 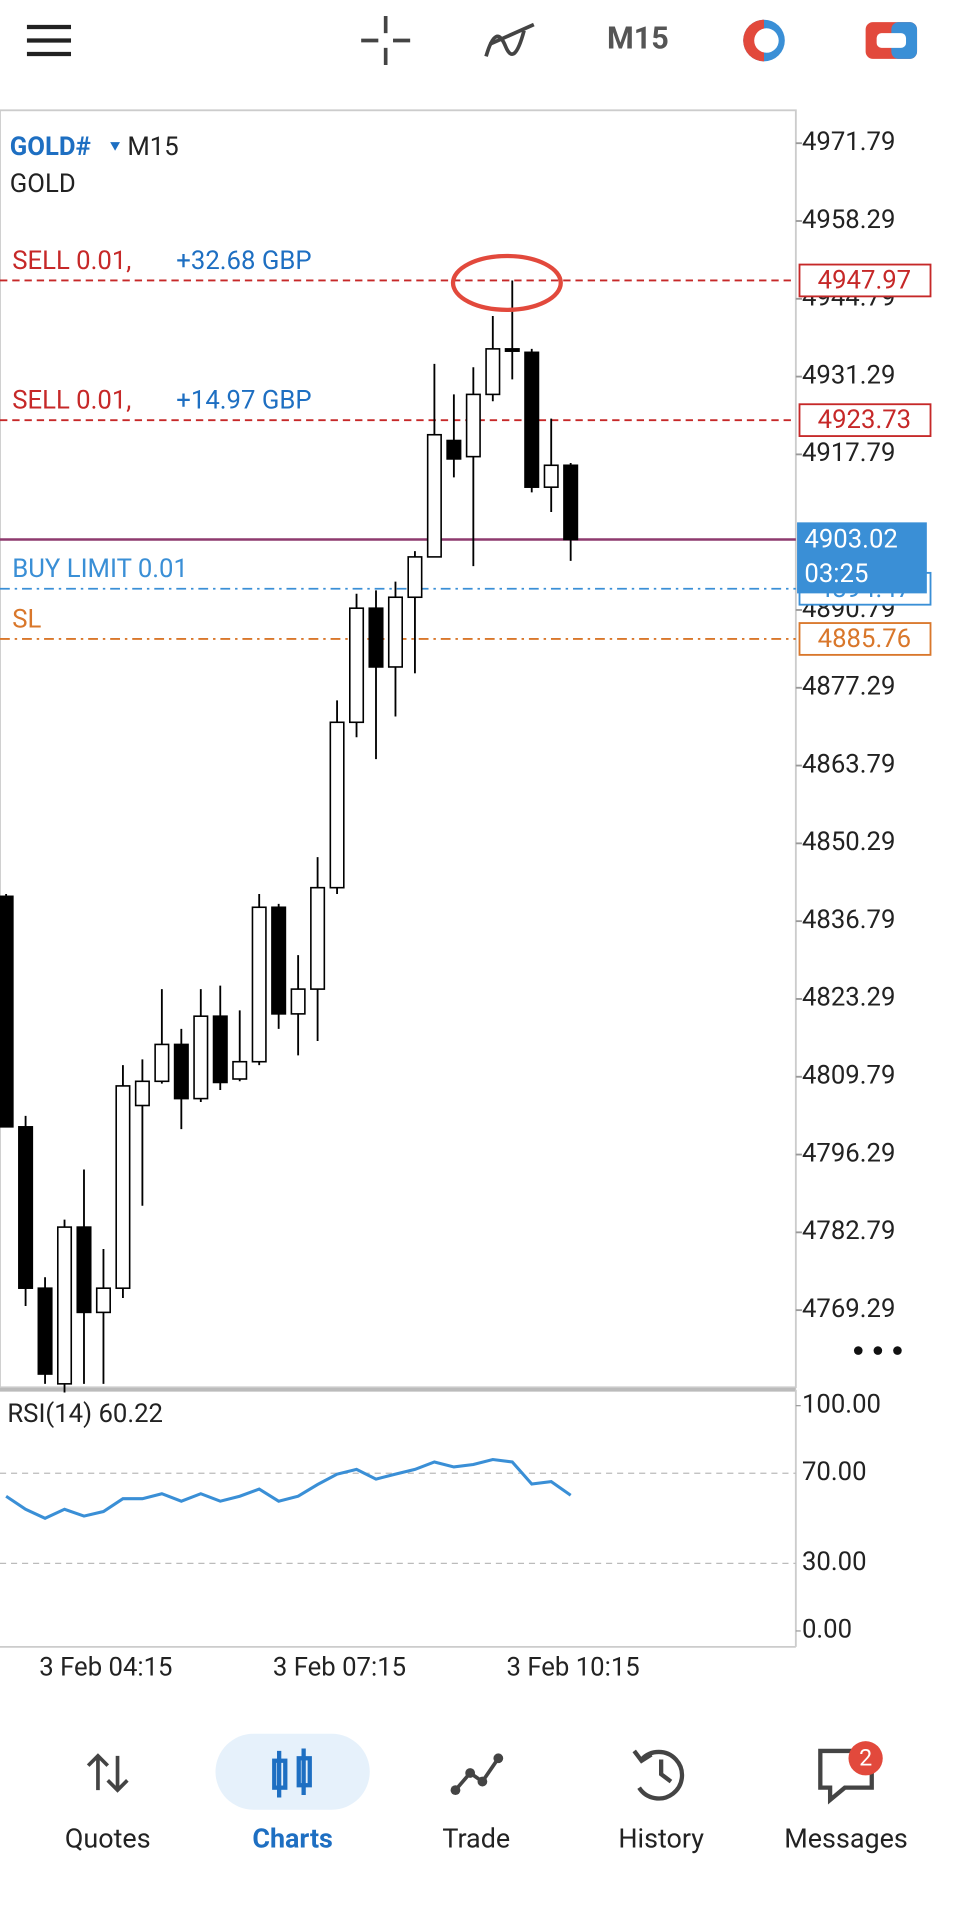 I want to click on y-tick-label: 4958.29, so click(x=848, y=220).